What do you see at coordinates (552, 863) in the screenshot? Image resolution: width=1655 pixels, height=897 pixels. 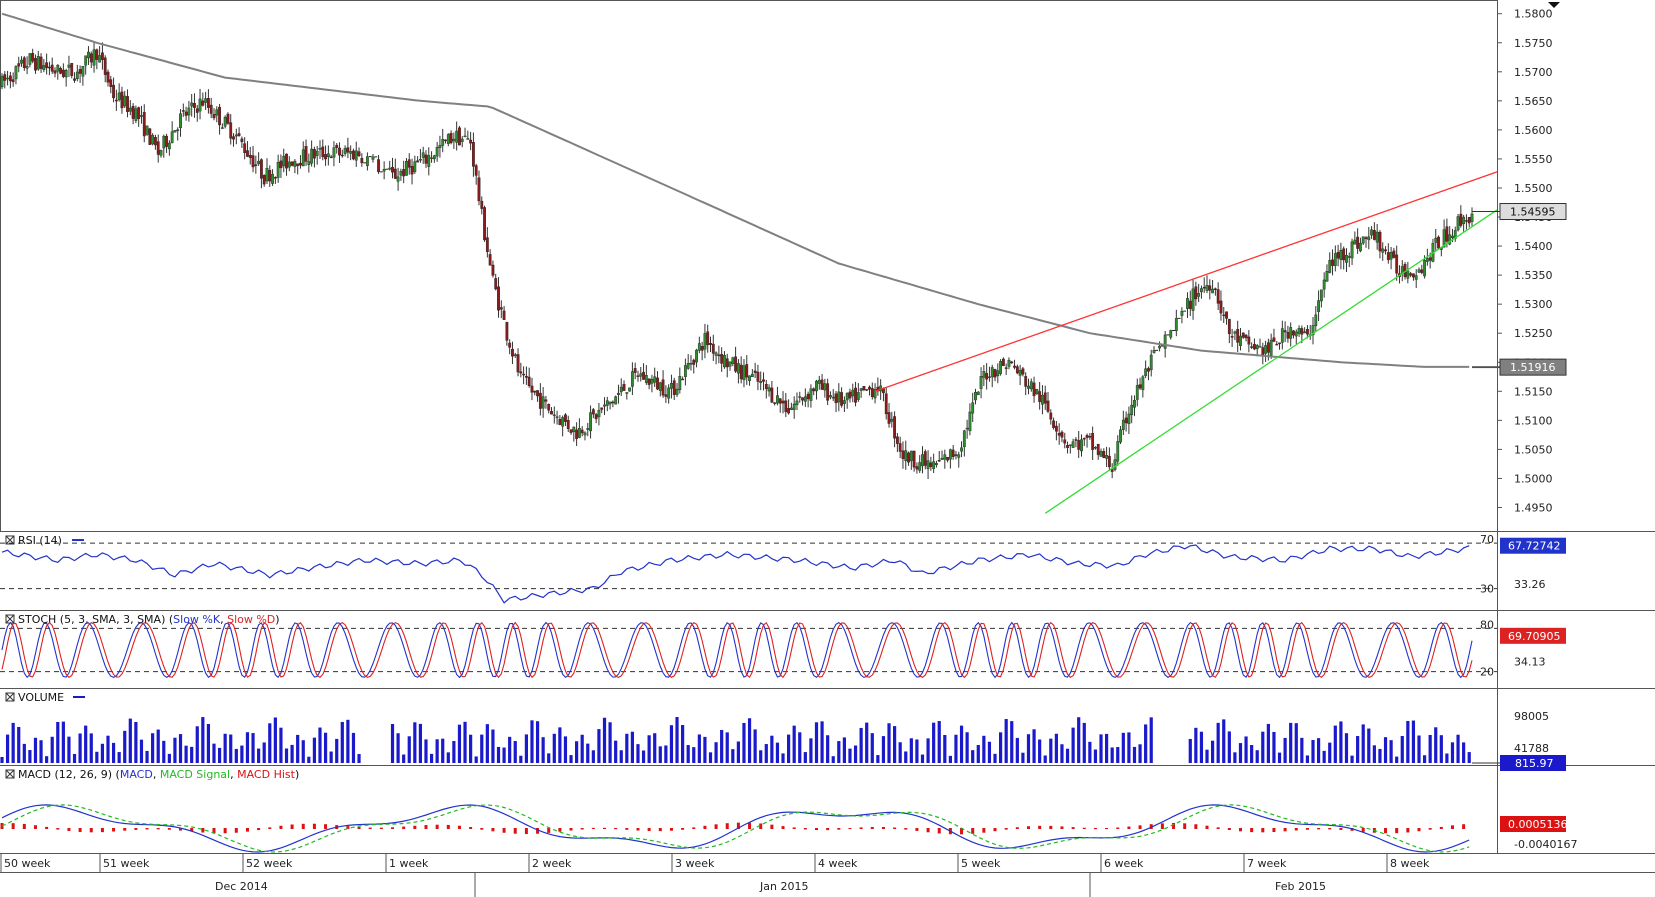 I see `week-label: 2 week` at bounding box center [552, 863].